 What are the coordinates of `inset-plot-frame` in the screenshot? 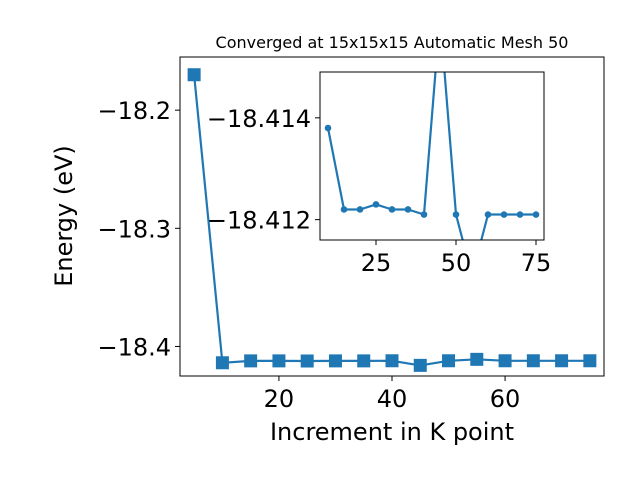 It's located at (432, 156).